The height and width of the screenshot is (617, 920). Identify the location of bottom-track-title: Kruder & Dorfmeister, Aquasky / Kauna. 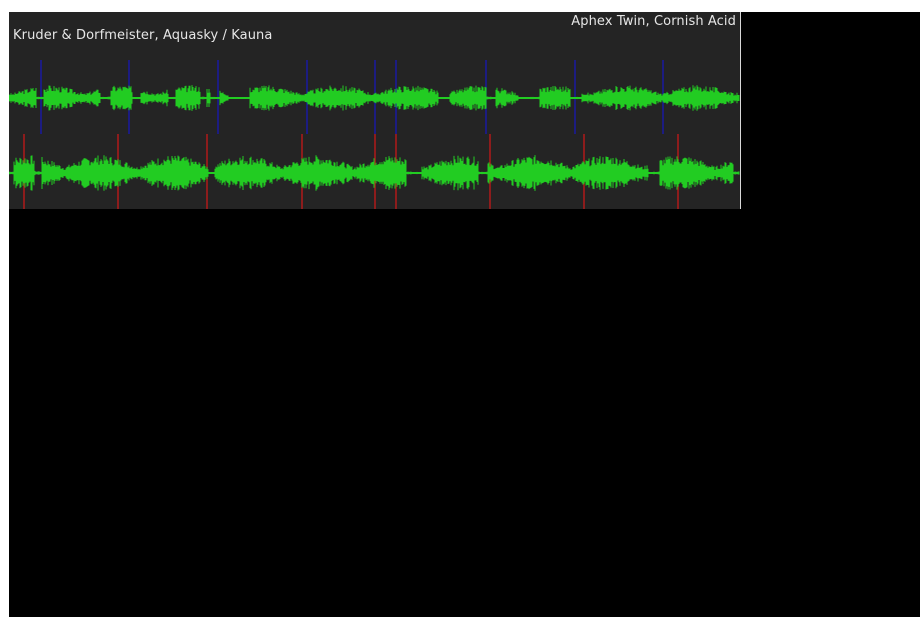
(143, 35).